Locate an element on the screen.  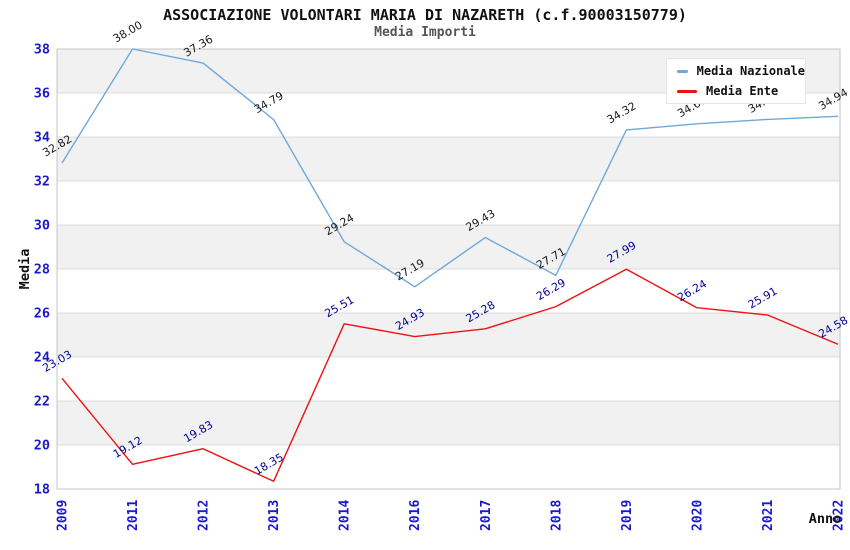
y-tick-label: 20 is located at coordinates (42, 446).